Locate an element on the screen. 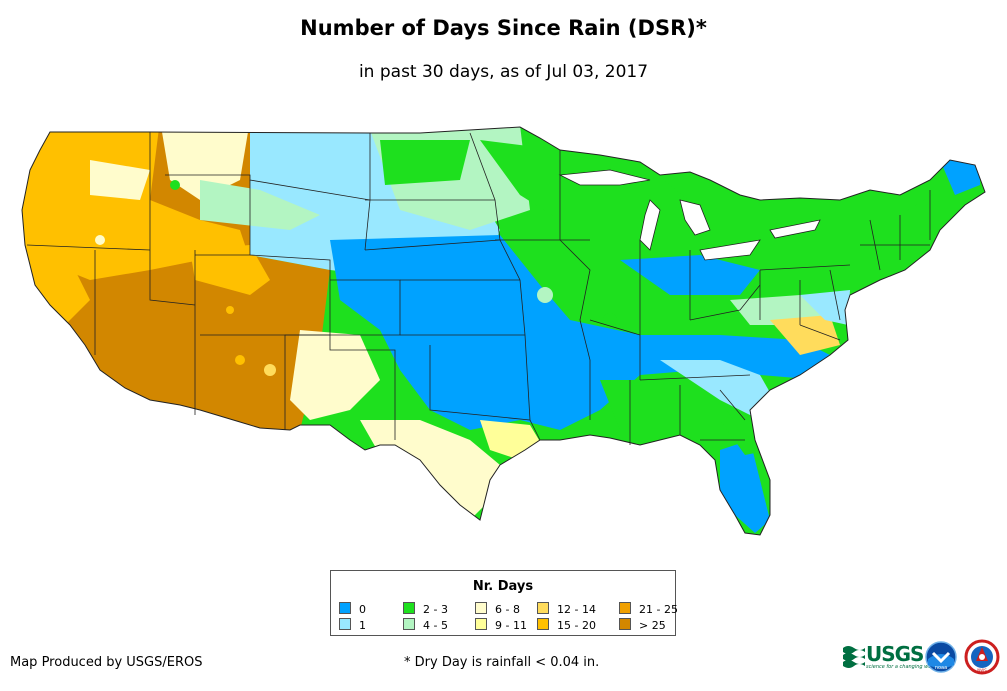 This screenshot has height=691, width=1007. legend-item: > 25 is located at coordinates (642, 625).